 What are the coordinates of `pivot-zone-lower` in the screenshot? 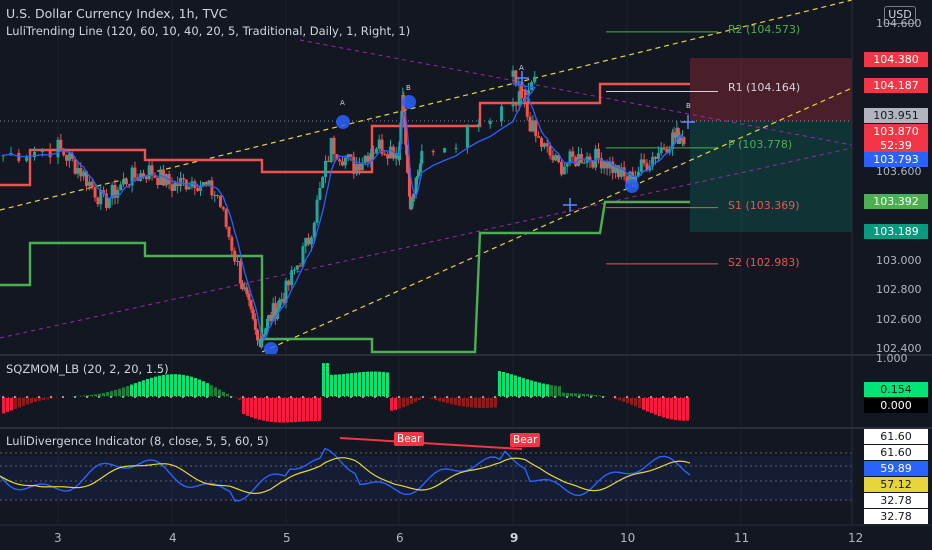 It's located at (771, 176).